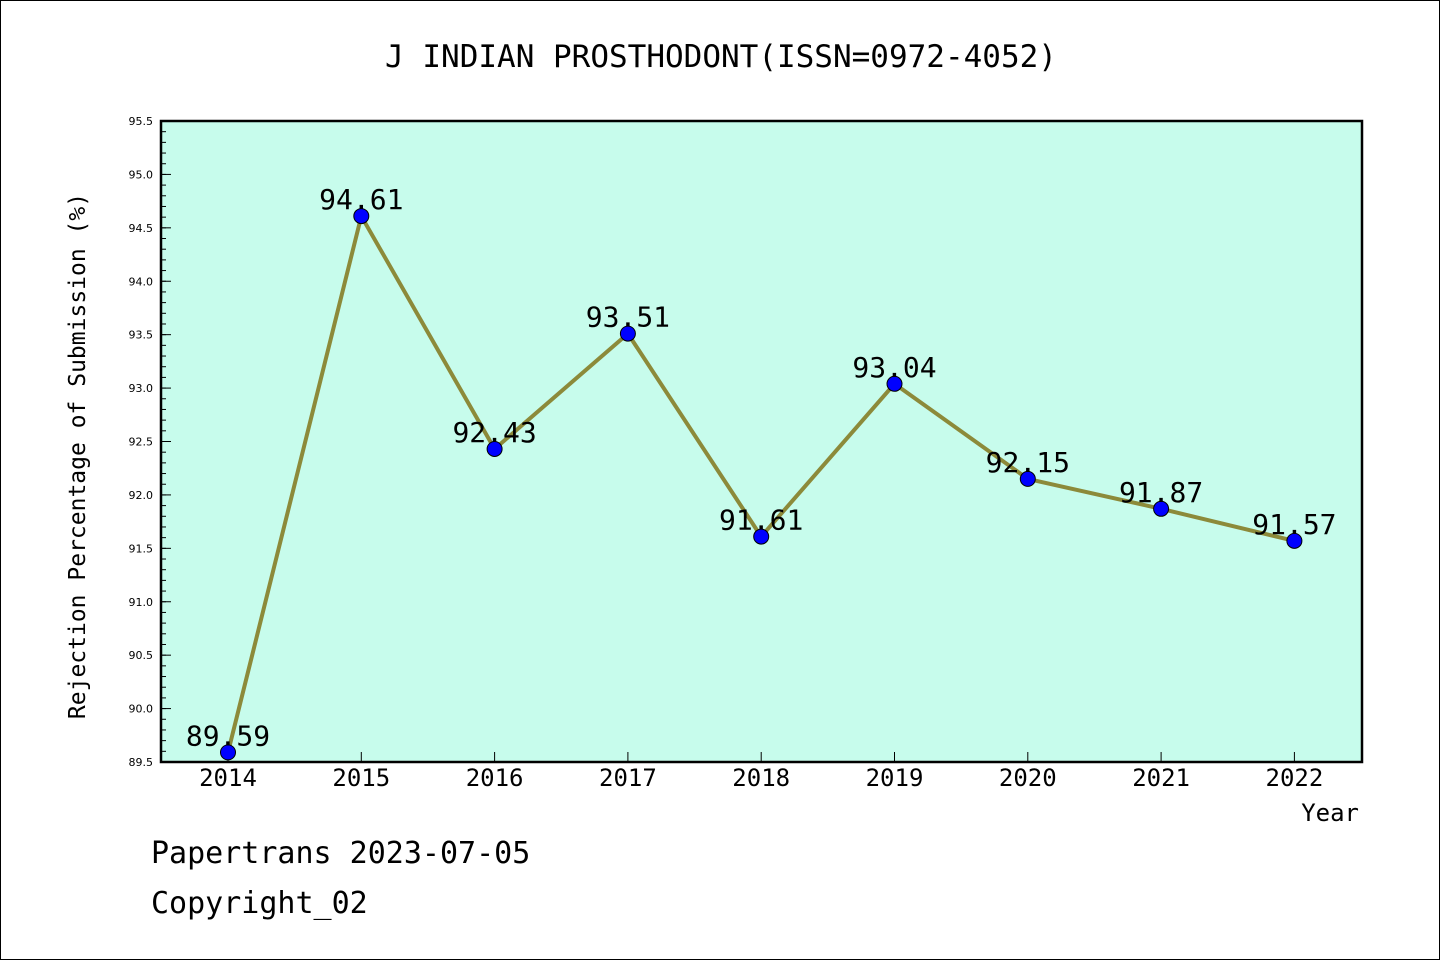  Describe the element at coordinates (761, 778) in the screenshot. I see `x-tick-label: 2018` at that location.